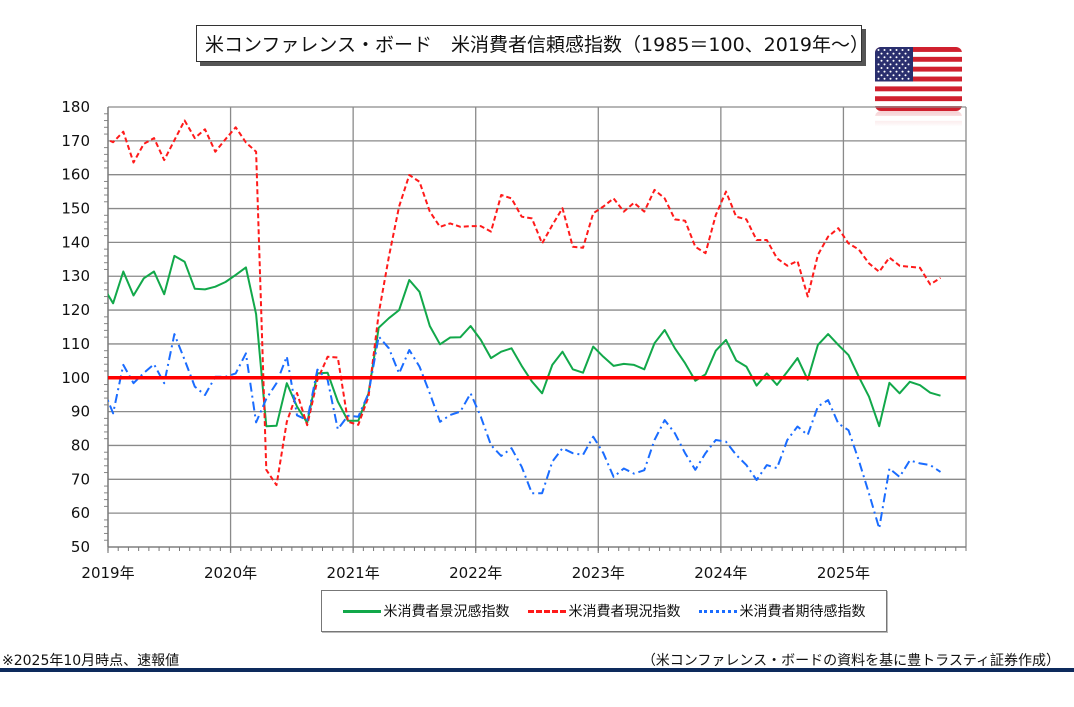  What do you see at coordinates (802, 612) in the screenshot?
I see `legend-label: 米消費者期待感指数` at bounding box center [802, 612].